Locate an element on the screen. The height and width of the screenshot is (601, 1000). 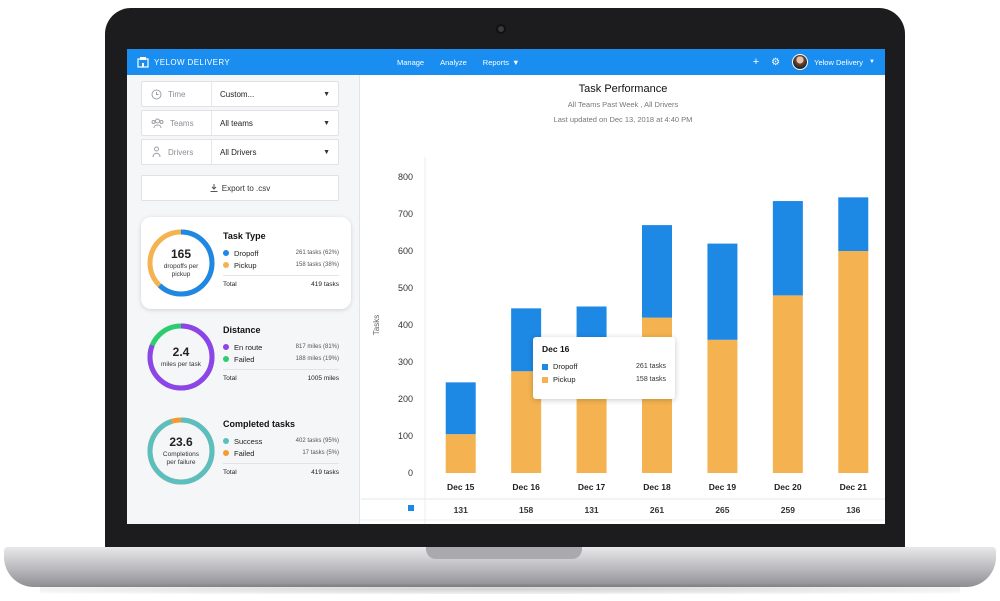
table-dropoff-swatch is located at coordinates (411, 508).